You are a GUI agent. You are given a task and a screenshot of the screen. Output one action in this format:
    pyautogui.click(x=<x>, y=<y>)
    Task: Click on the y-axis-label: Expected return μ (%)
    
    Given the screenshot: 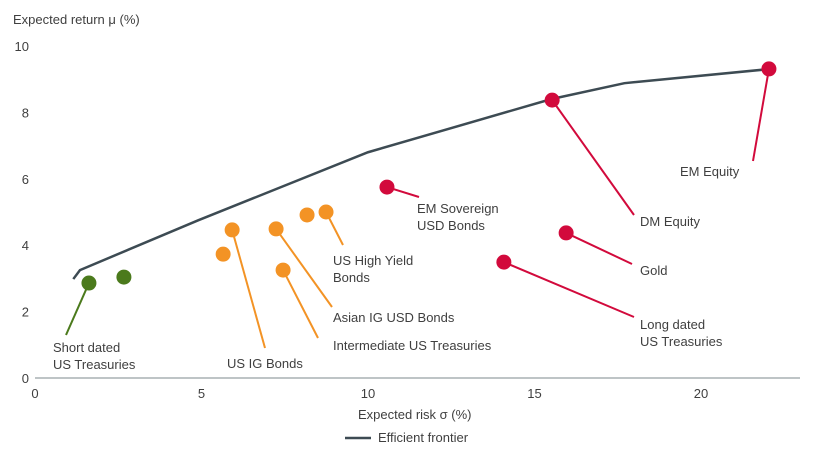 What is the action you would take?
    pyautogui.click(x=76, y=19)
    